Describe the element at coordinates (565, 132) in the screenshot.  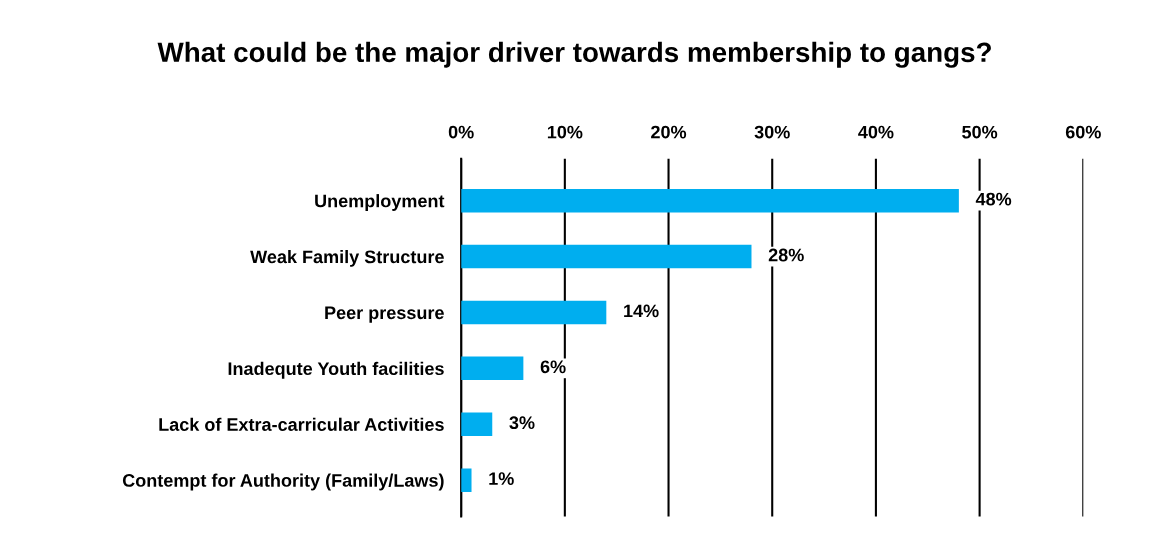
I see `x-tick-label: 10%` at that location.